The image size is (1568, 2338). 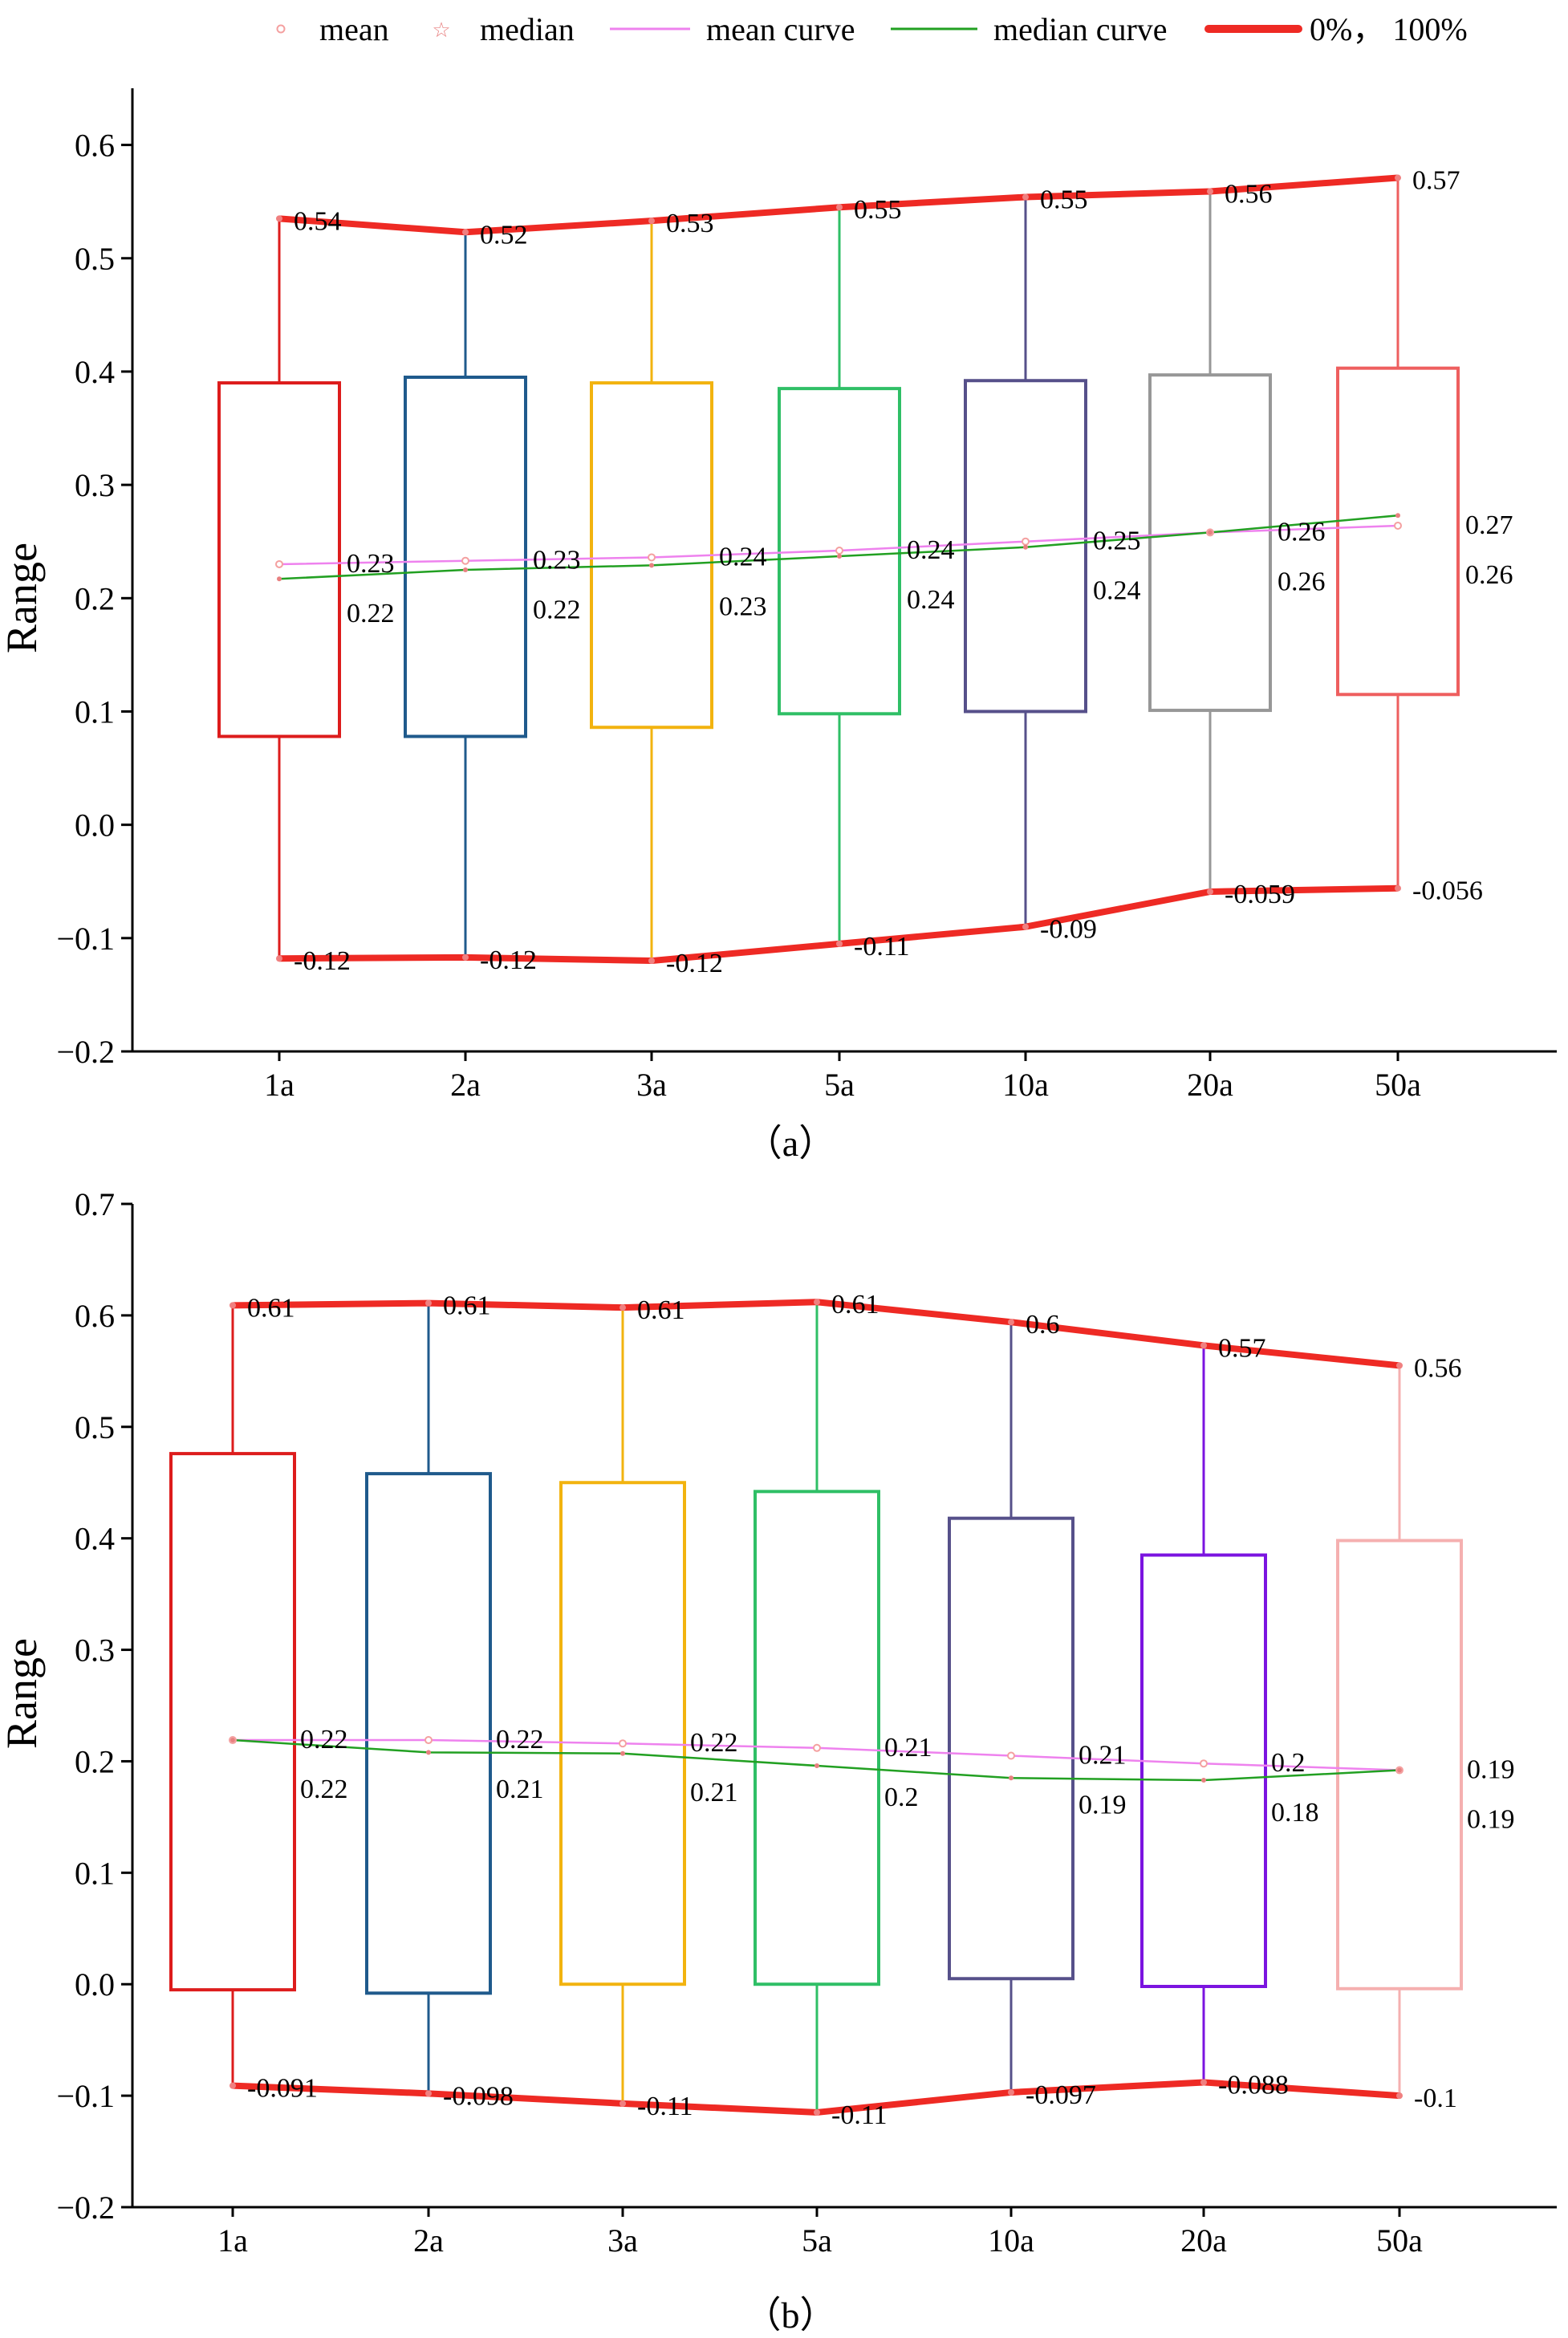 I want to click on median-data-label: 0.24, so click(x=931, y=600).